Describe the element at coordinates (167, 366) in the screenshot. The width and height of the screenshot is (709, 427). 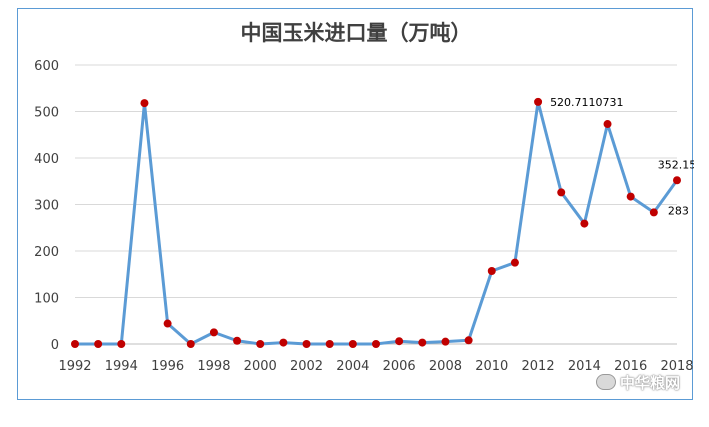
I see `x-tick-label: 1996` at that location.